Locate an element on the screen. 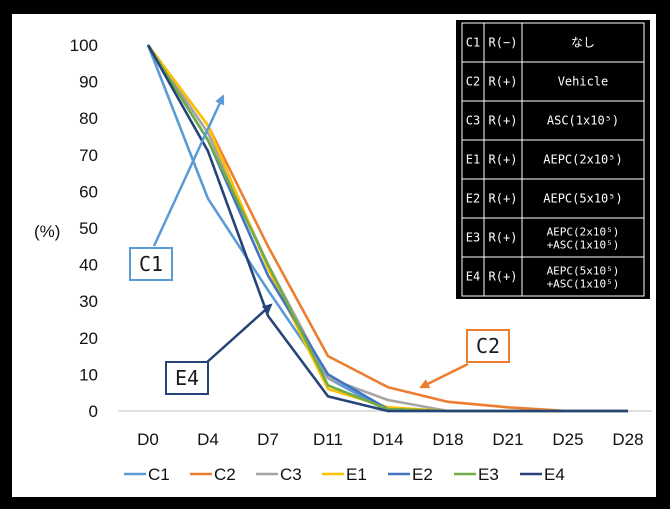 The width and height of the screenshot is (670, 509). callout-arrow-c1 is located at coordinates (188, 170).